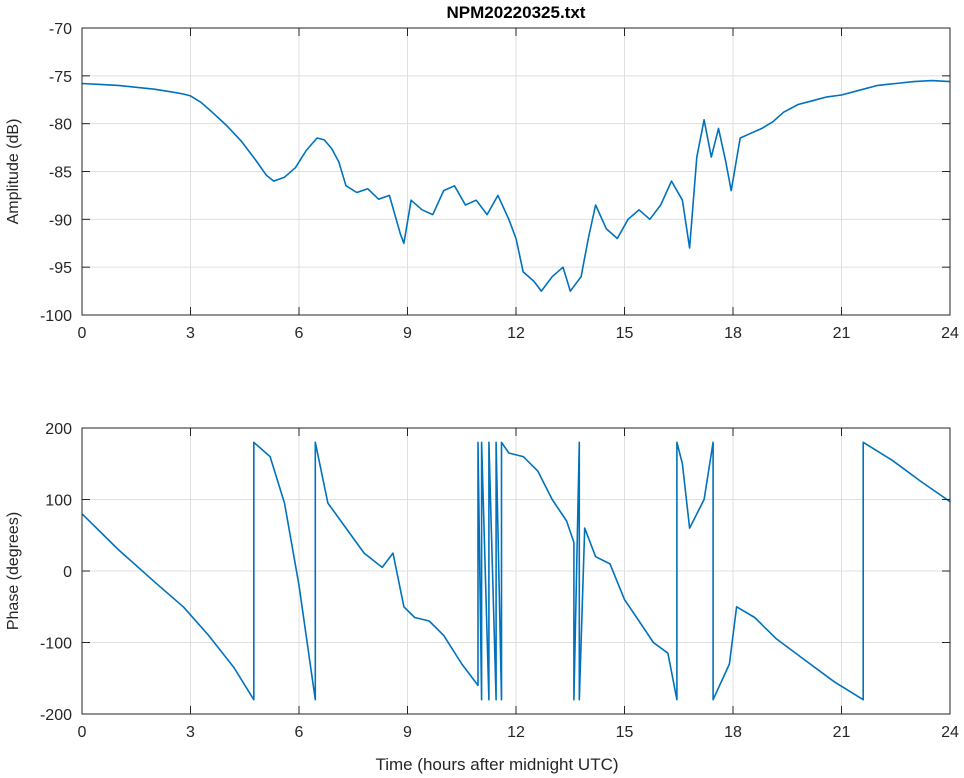  Describe the element at coordinates (516, 12) in the screenshot. I see `amplitude-chart-title: NPM20220325.txt` at that location.